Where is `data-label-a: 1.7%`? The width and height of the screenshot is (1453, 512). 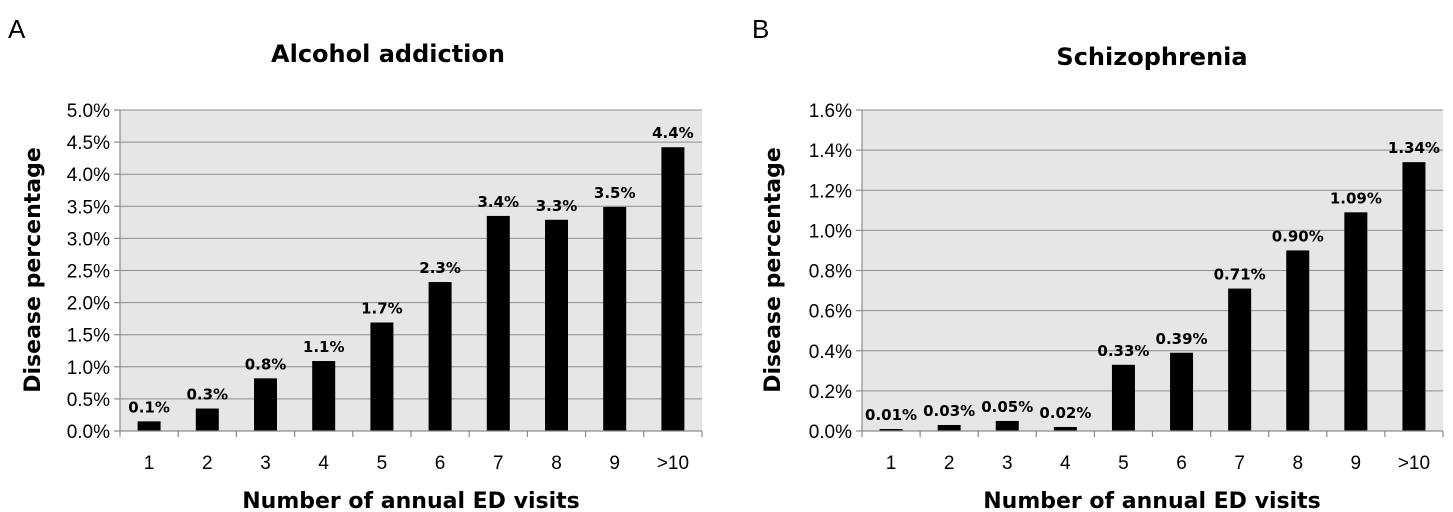
data-label-a: 1.7% is located at coordinates (382, 309).